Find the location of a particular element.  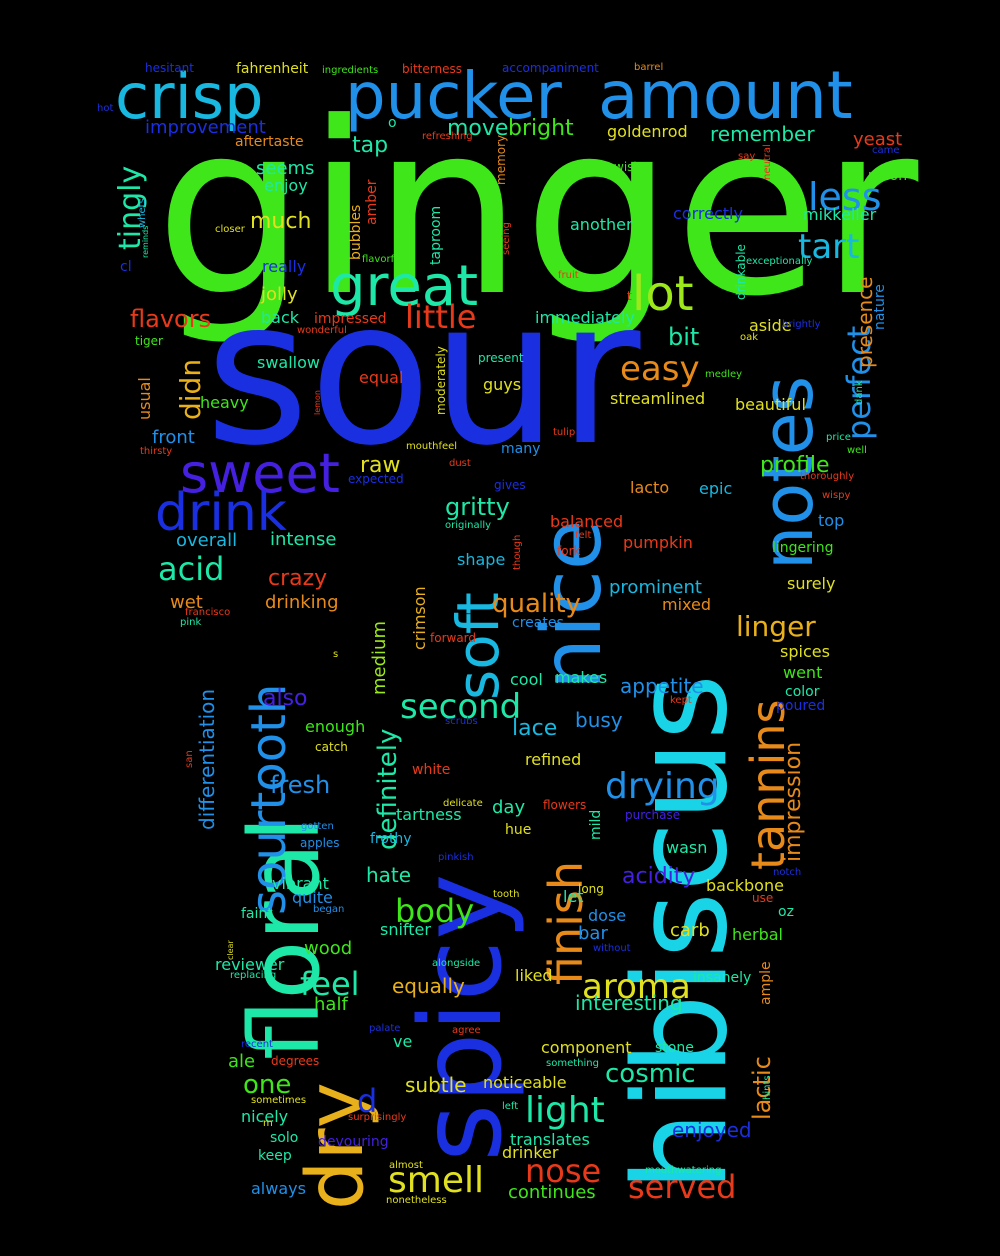

word-wish: wish is located at coordinates (627, 167).